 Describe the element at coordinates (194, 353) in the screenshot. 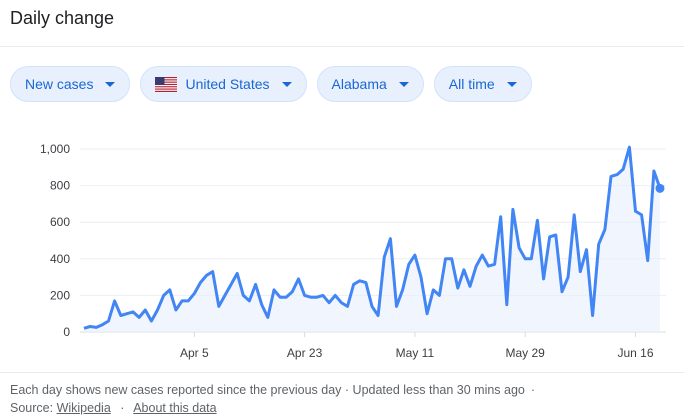

I see `x-tick-label: Apr 5` at that location.